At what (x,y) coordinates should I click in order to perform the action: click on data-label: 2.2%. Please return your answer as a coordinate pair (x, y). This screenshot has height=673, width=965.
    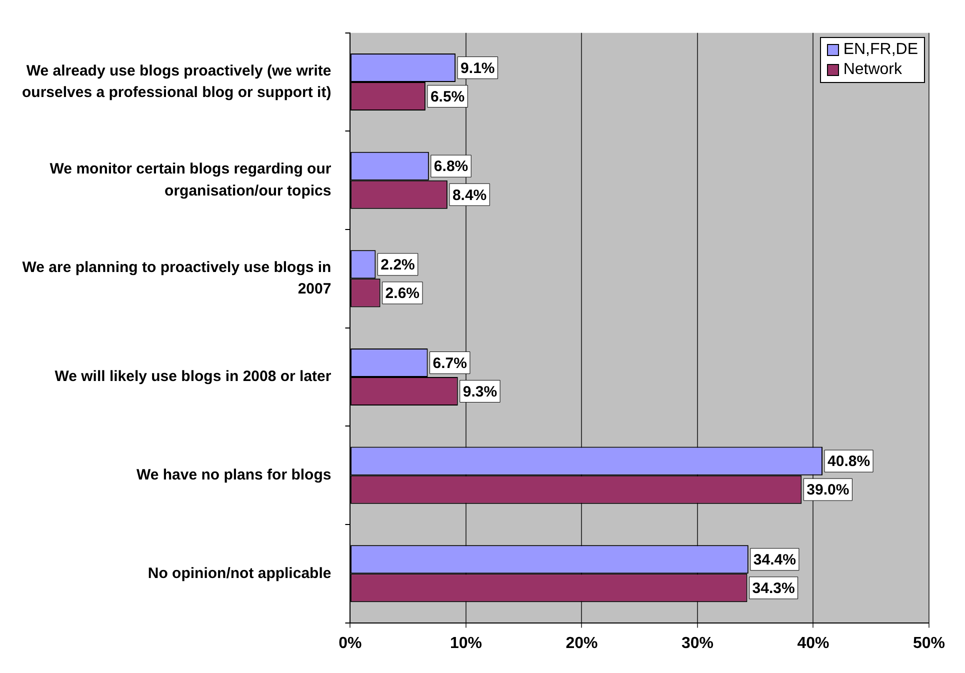
    Looking at the image, I should click on (397, 265).